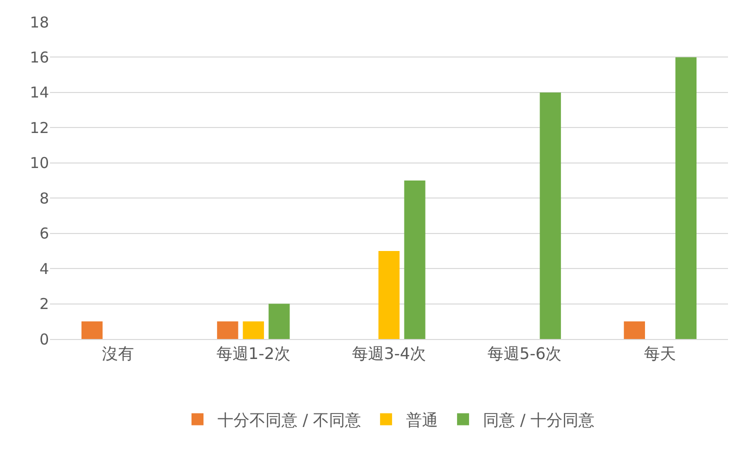  Describe the element at coordinates (44, 198) in the screenshot. I see `y-tick-label: 8` at that location.